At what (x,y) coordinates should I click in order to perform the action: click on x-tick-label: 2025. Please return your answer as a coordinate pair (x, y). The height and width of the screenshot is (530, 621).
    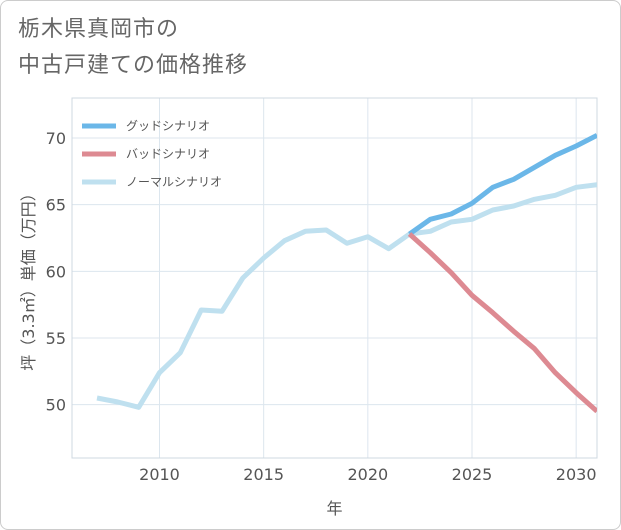
    Looking at the image, I should click on (472, 474).